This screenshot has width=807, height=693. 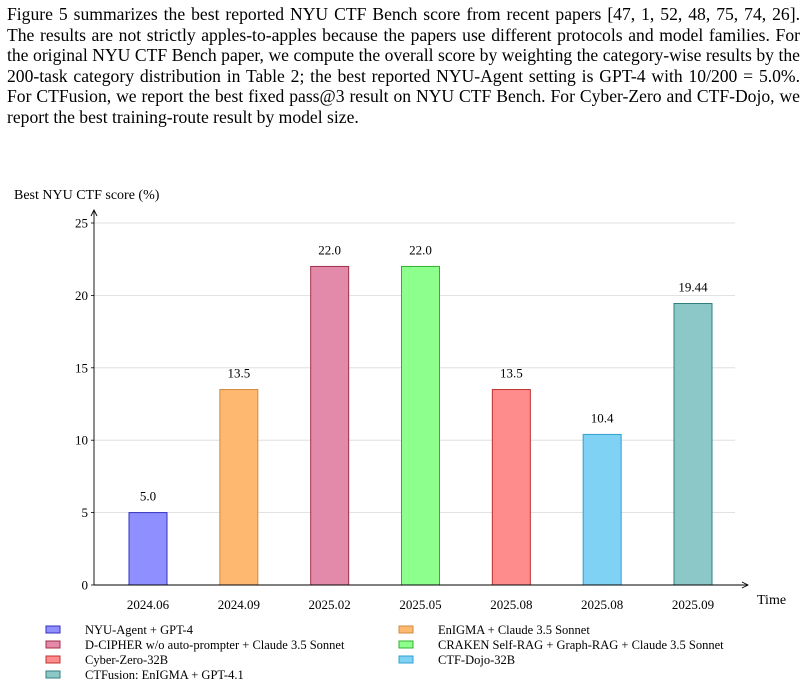 I want to click on data-label: 19.44, so click(x=693, y=287).